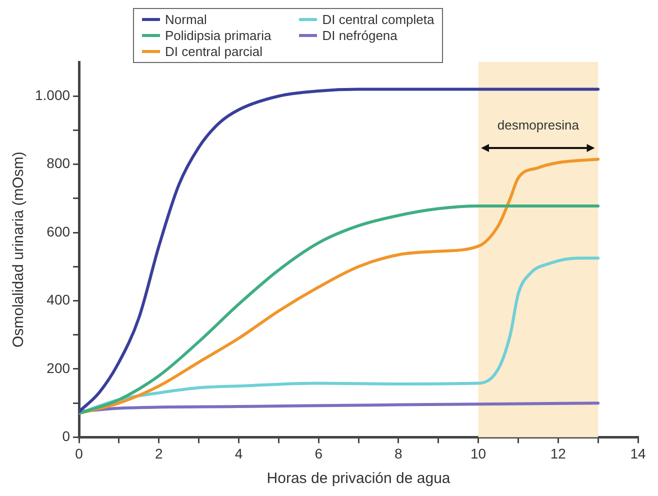 The image size is (658, 496). What do you see at coordinates (214, 51) in the screenshot?
I see `legend-label: DI central parcial` at bounding box center [214, 51].